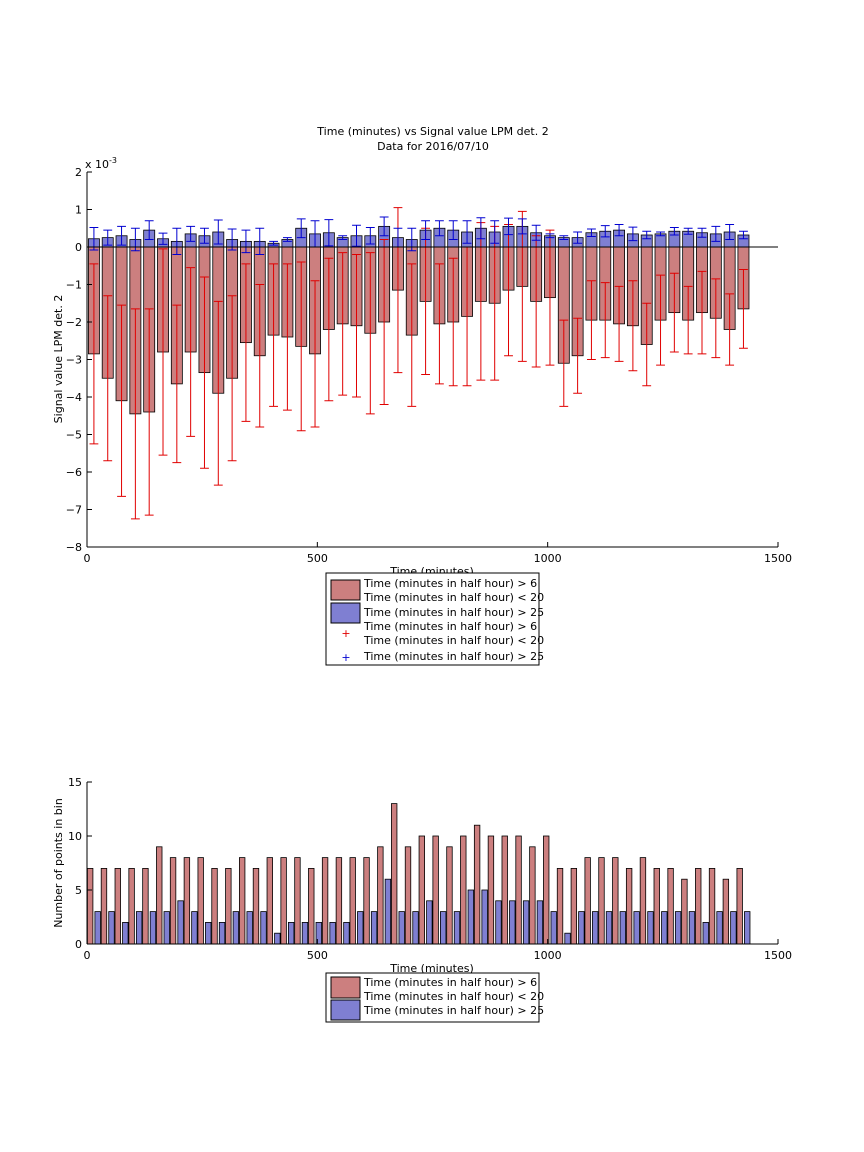 The height and width of the screenshot is (1152, 864). I want to click on signal-y-tick-label: −5, so click(74, 435).